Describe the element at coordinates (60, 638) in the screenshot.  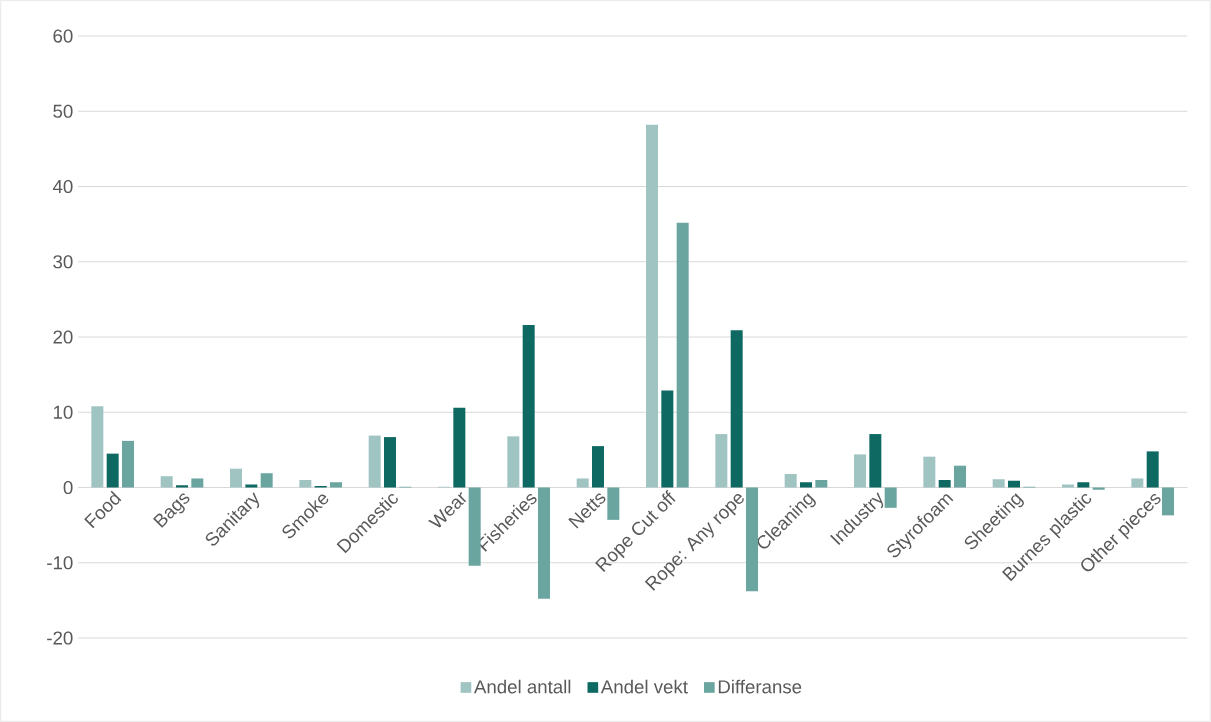
I see `y-tick-label: -20` at that location.